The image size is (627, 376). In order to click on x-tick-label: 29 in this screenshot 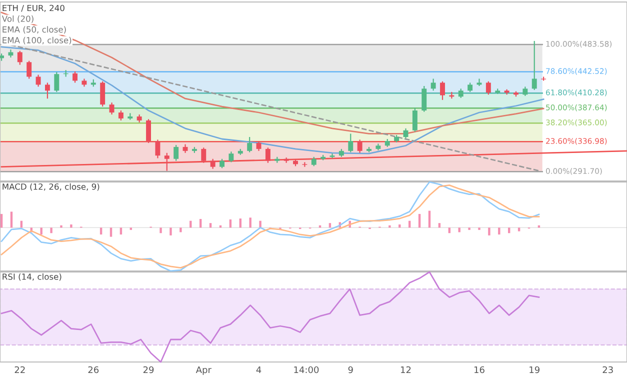, I will do `click(148, 370)`.